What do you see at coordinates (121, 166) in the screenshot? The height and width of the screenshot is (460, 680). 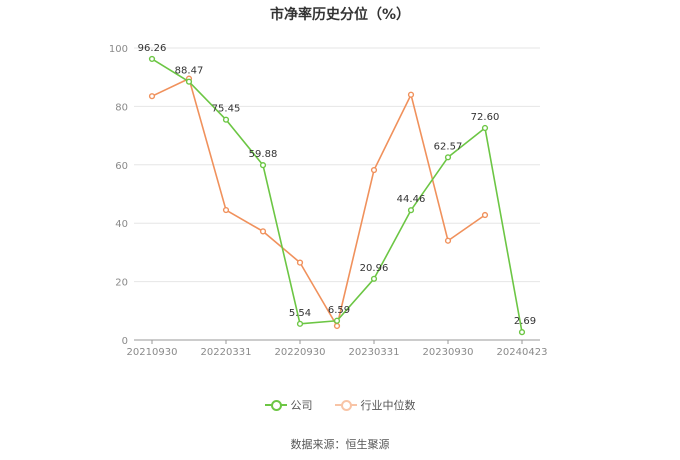 I see `y-tick-label-60: 60` at bounding box center [121, 166].